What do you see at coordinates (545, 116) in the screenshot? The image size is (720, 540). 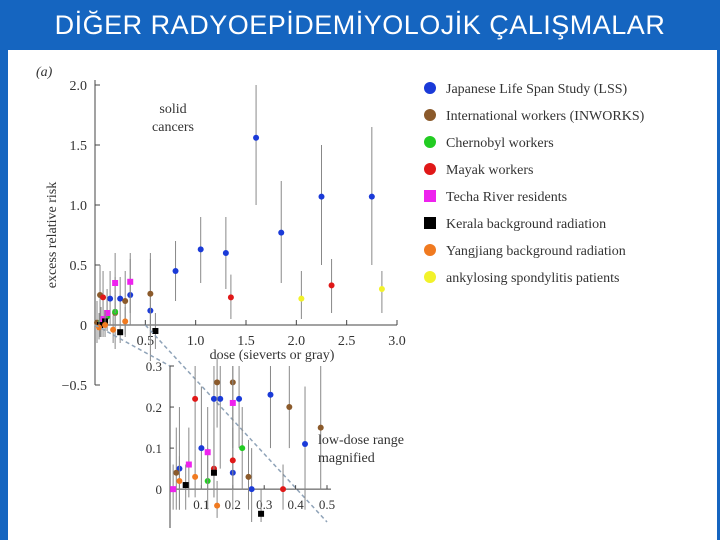 I see `legend-label-international-workers-inworks: International workers (INWORKS)` at bounding box center [545, 116].